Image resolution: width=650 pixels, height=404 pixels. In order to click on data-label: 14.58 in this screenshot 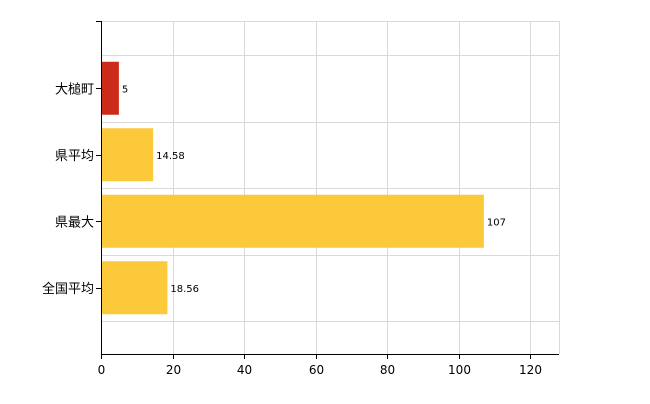, I will do `click(170, 156)`.